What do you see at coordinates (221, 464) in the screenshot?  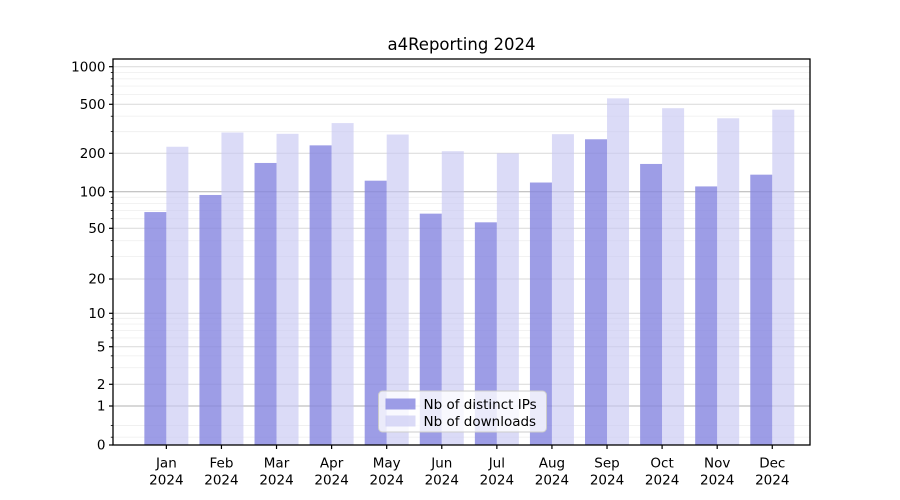 I see `x-tick-label-month: Feb` at bounding box center [221, 464].